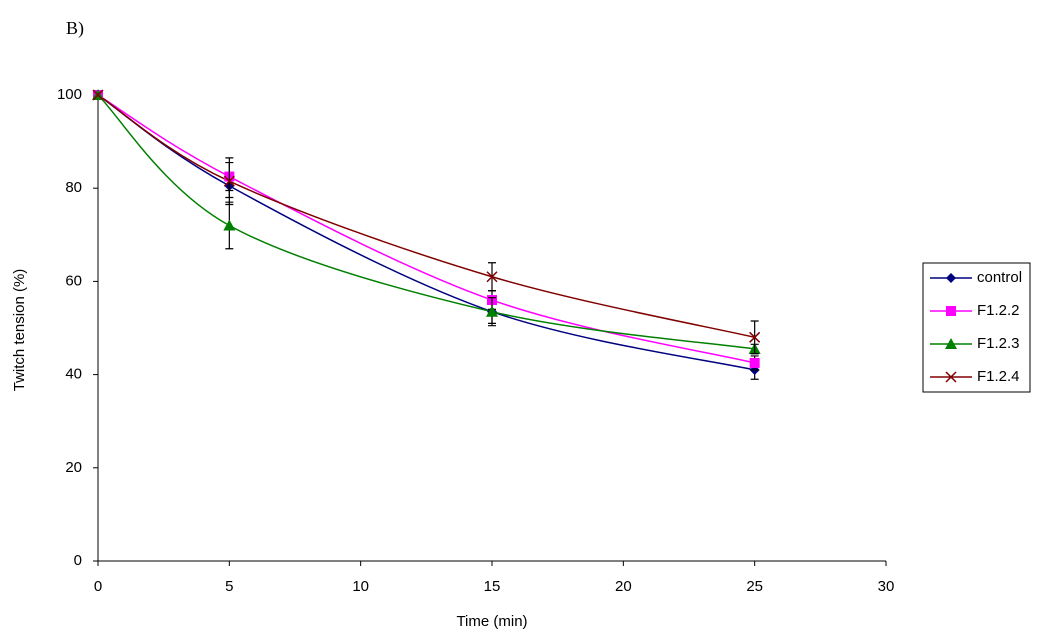 Image resolution: width=1058 pixels, height=640 pixels. Describe the element at coordinates (754, 586) in the screenshot. I see `x-tick-label: 25` at that location.